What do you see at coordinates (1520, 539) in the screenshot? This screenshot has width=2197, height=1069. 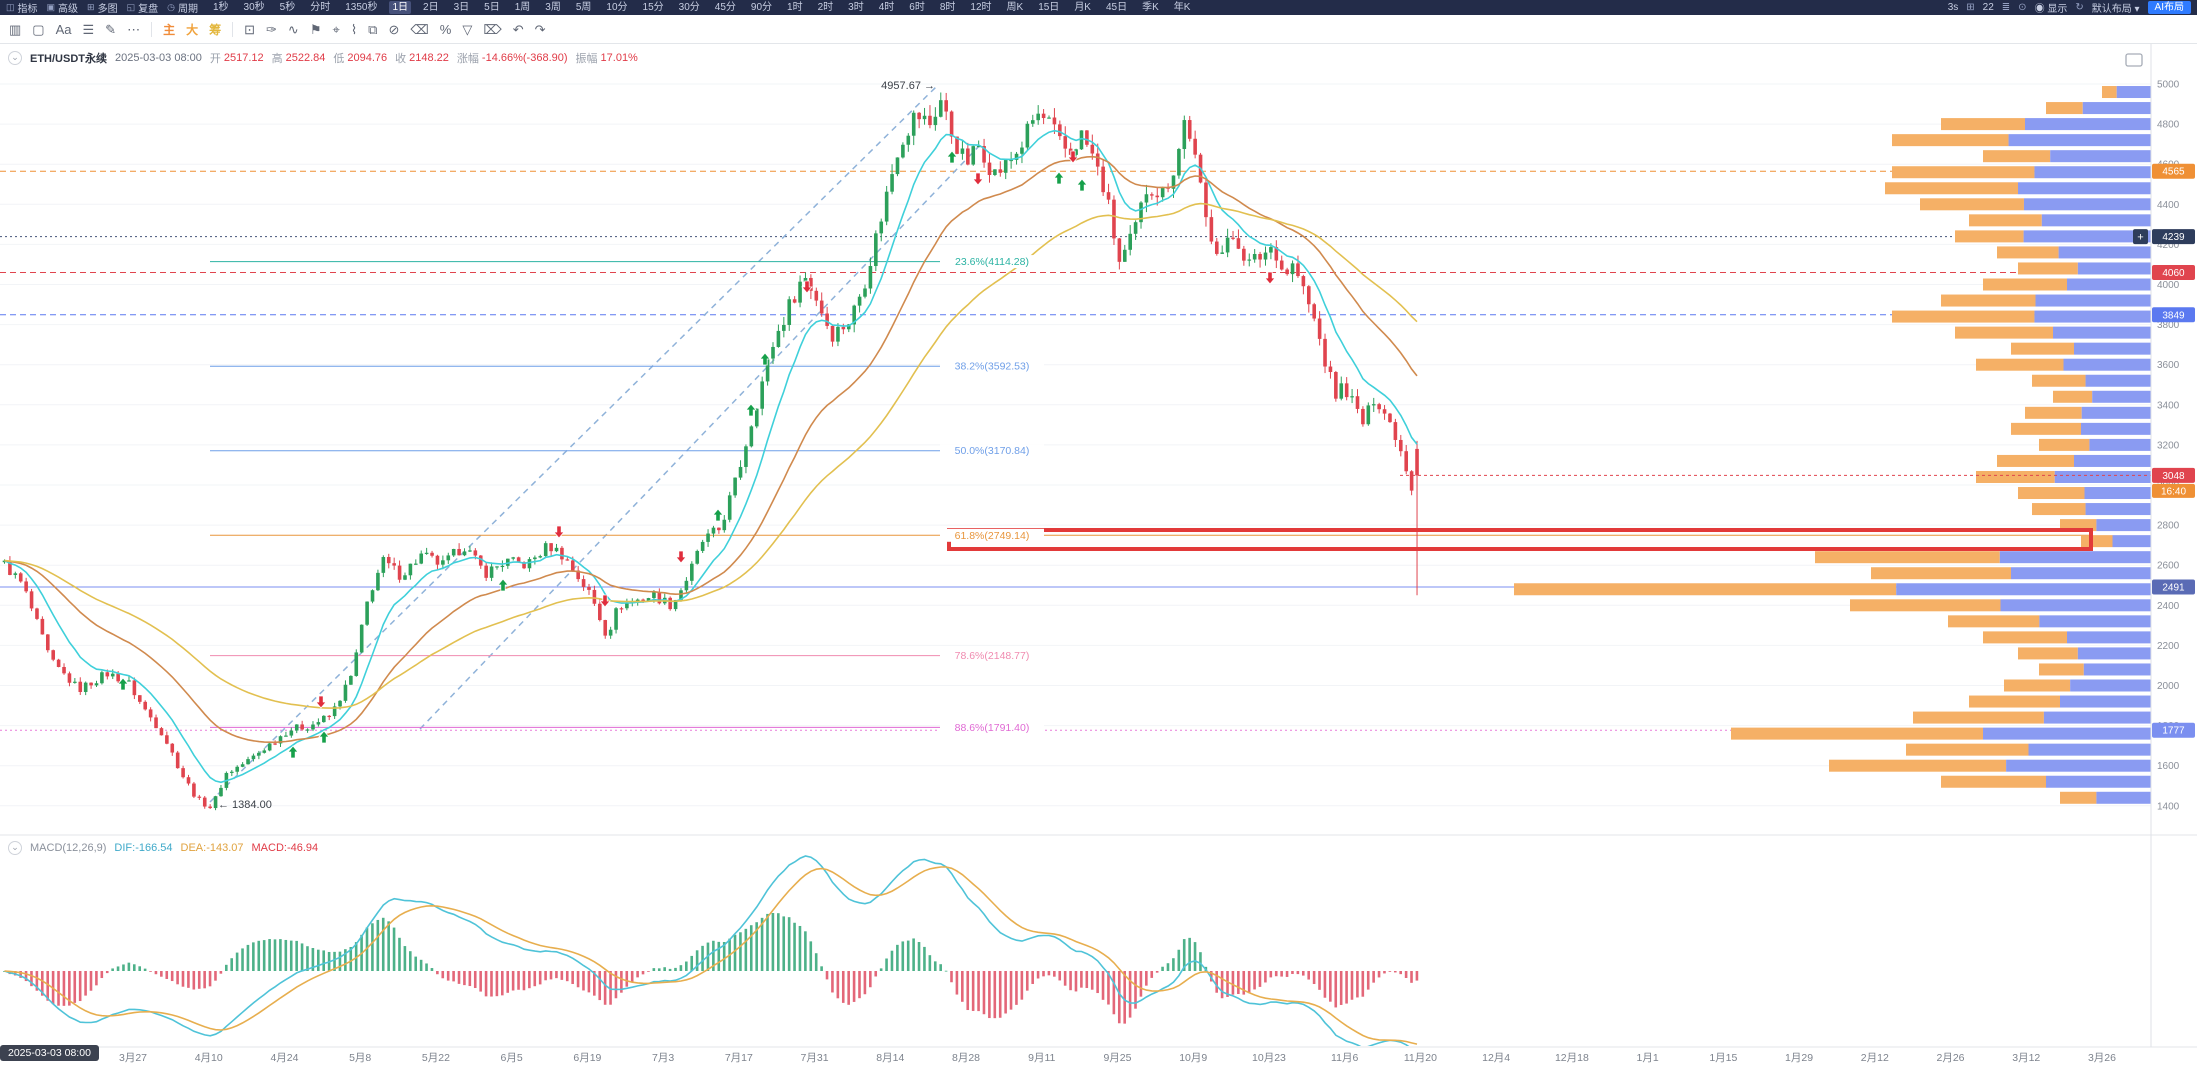 I see `red-highlight-box` at bounding box center [1520, 539].